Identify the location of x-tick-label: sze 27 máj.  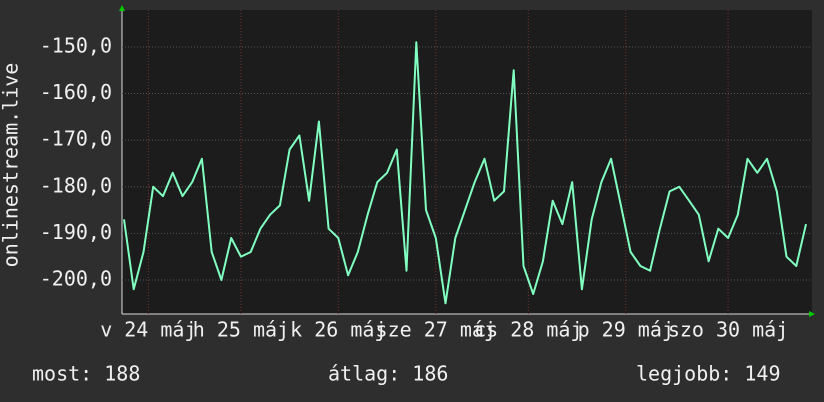
(436, 330).